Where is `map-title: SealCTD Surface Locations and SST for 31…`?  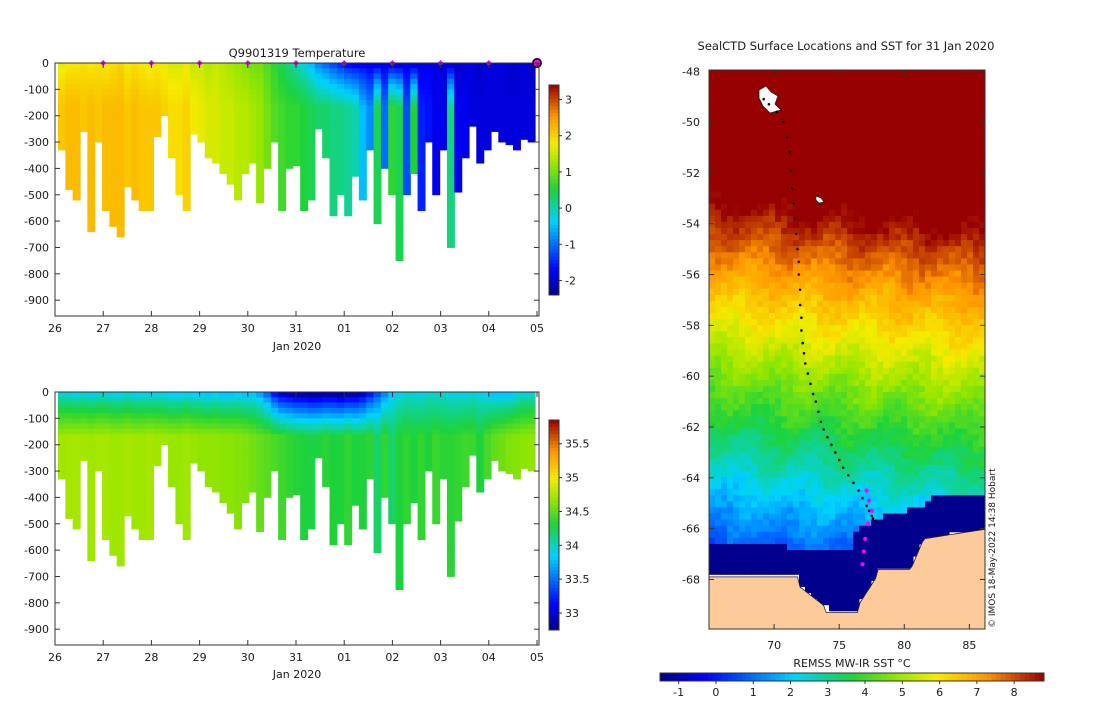 map-title: SealCTD Surface Locations and SST for 31… is located at coordinates (846, 46).